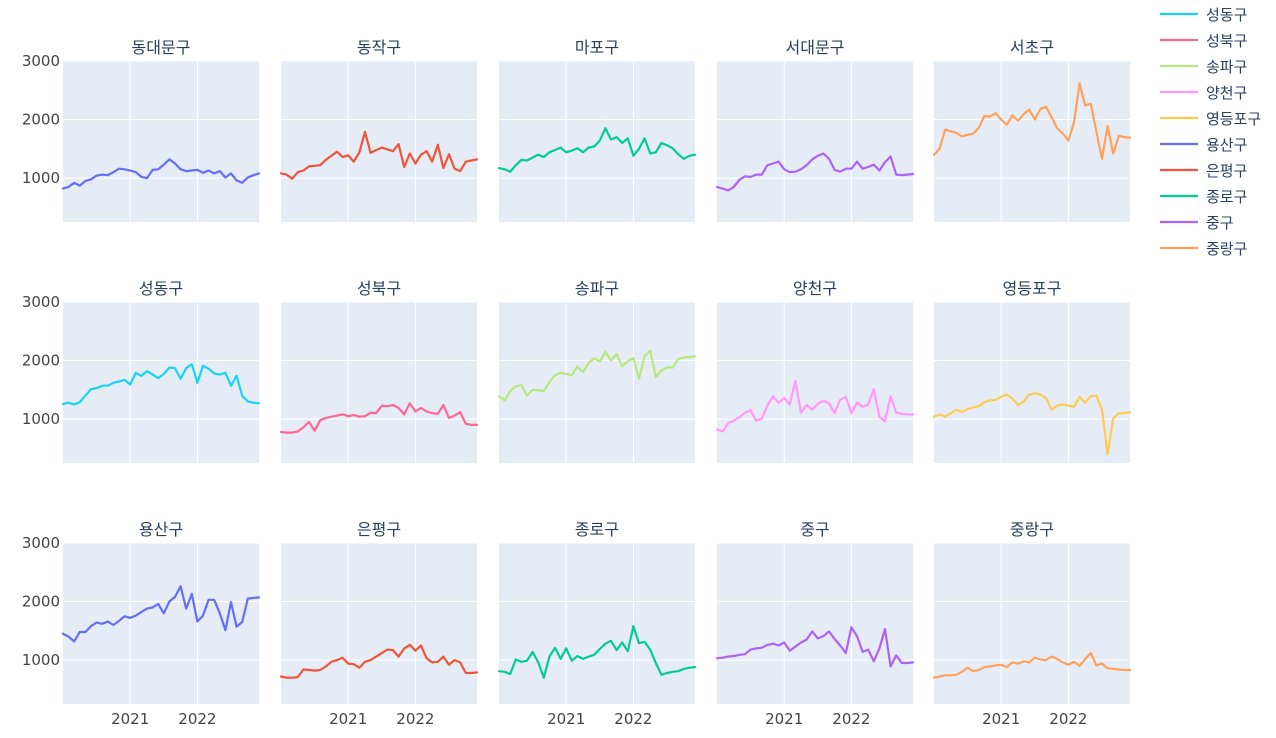 The width and height of the screenshot is (1276, 738). I want to click on legend-label-영등포구: 영등포구, so click(1233, 119).